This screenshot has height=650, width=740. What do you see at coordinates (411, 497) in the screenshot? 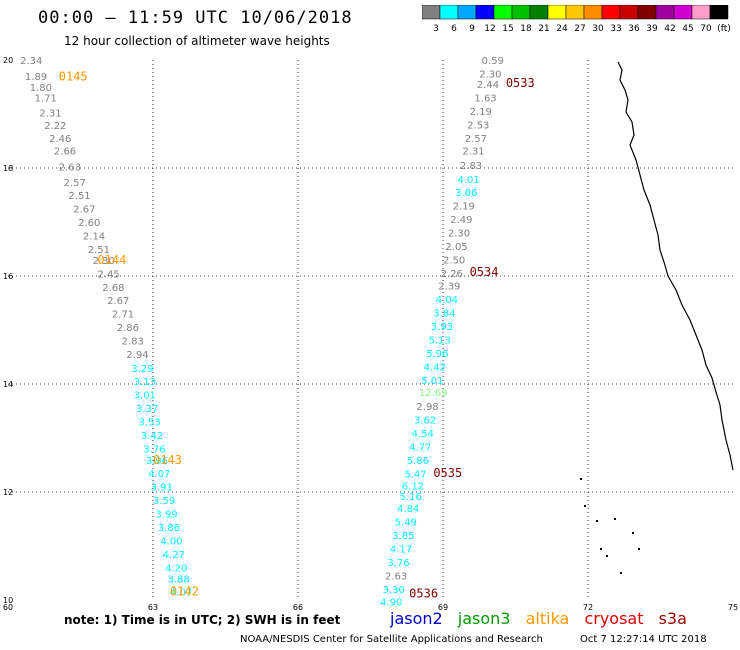
I see `wave-height-label: 5.16` at bounding box center [411, 497].